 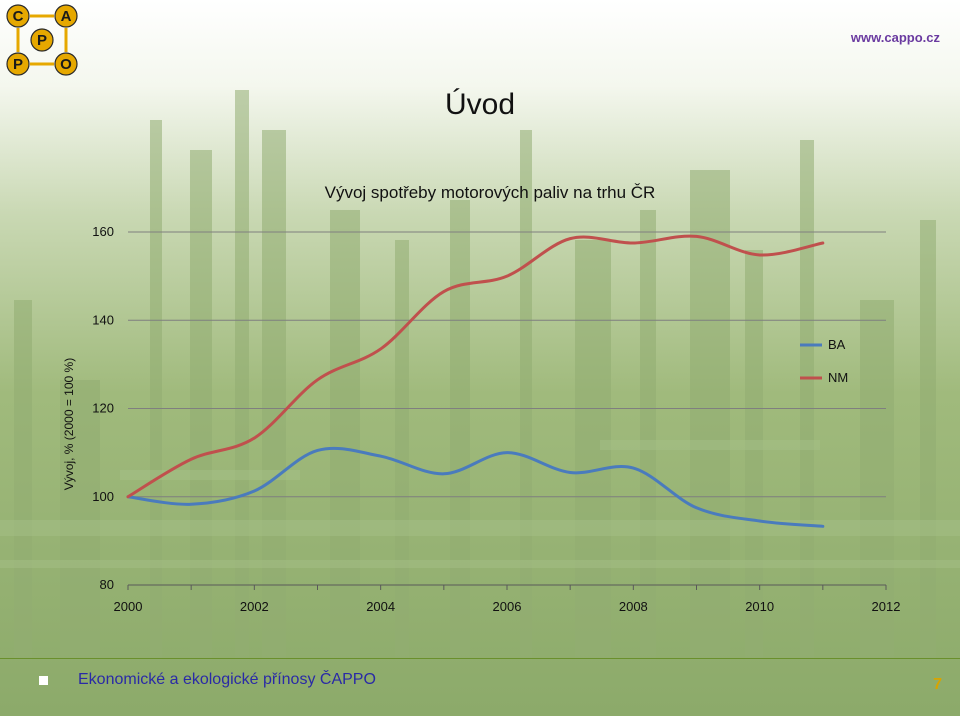 What do you see at coordinates (66, 16) in the screenshot?
I see `logo-letter: A` at bounding box center [66, 16].